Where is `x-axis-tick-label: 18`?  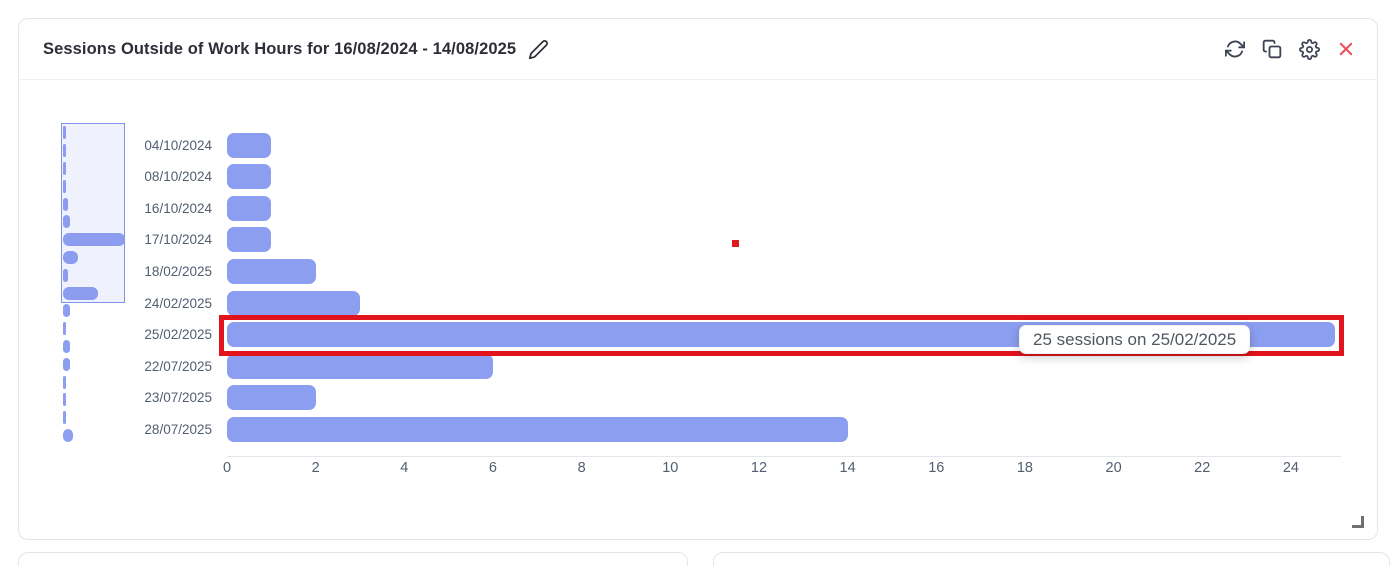
x-axis-tick-label: 18 is located at coordinates (1025, 468).